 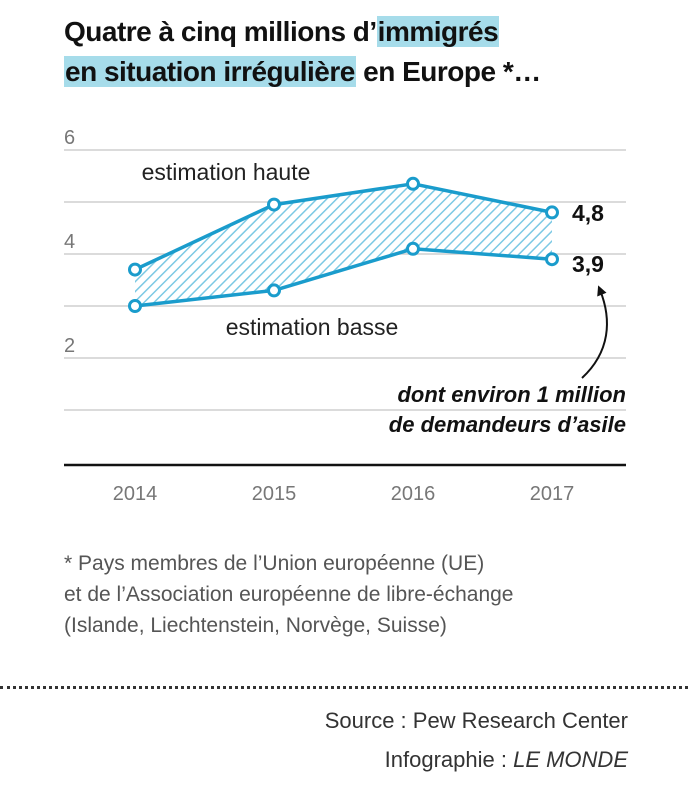 What do you see at coordinates (511, 394) in the screenshot?
I see `annotation-line-1: dont environ 1 million` at bounding box center [511, 394].